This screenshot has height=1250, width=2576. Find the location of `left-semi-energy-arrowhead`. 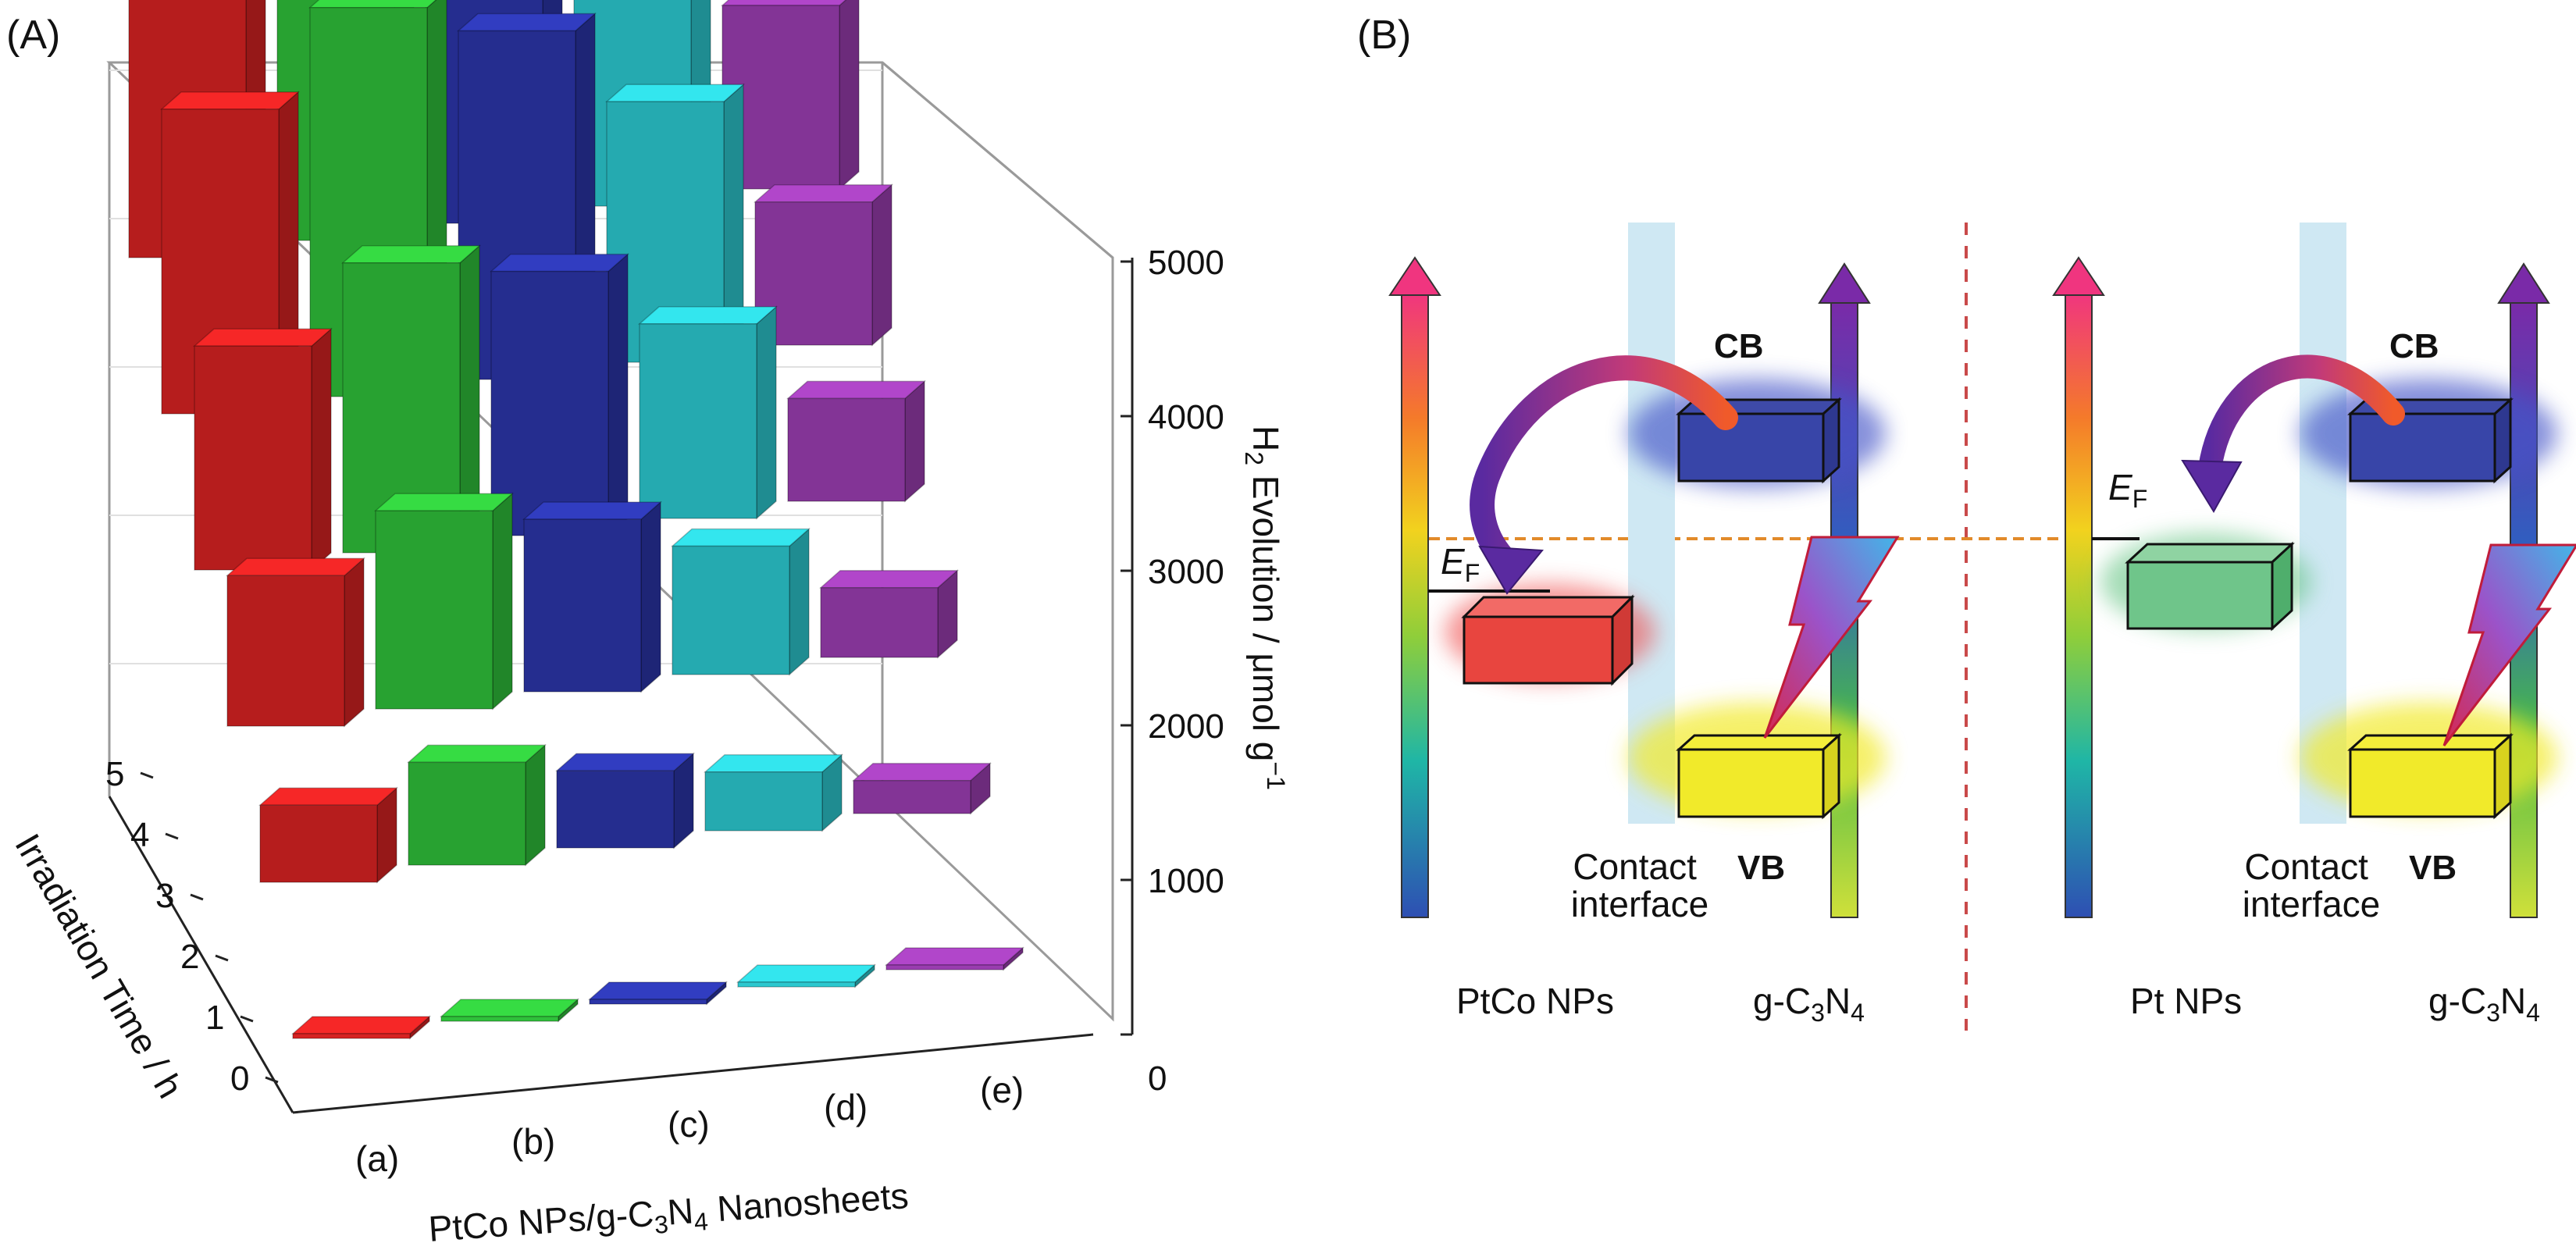

left-semi-energy-arrowhead is located at coordinates (1844, 283).